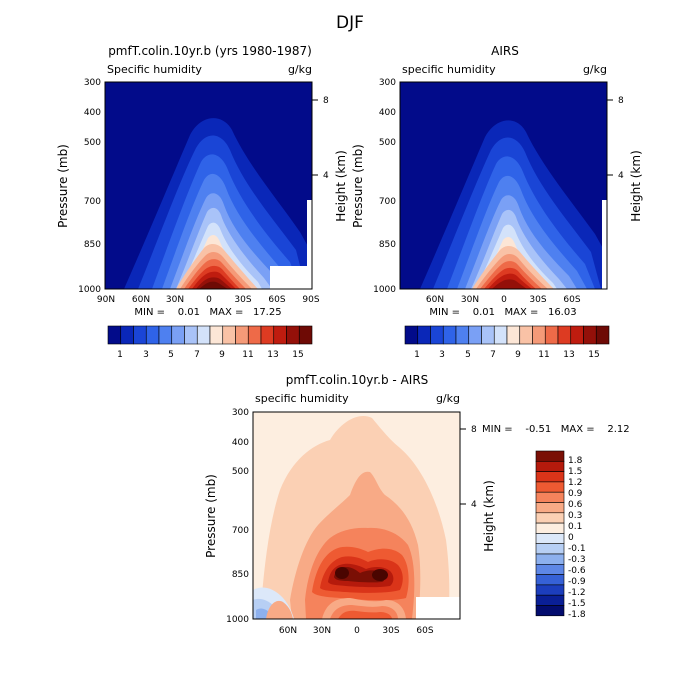  Describe the element at coordinates (571, 538) in the screenshot. I see `colorbar-label: 0` at that location.